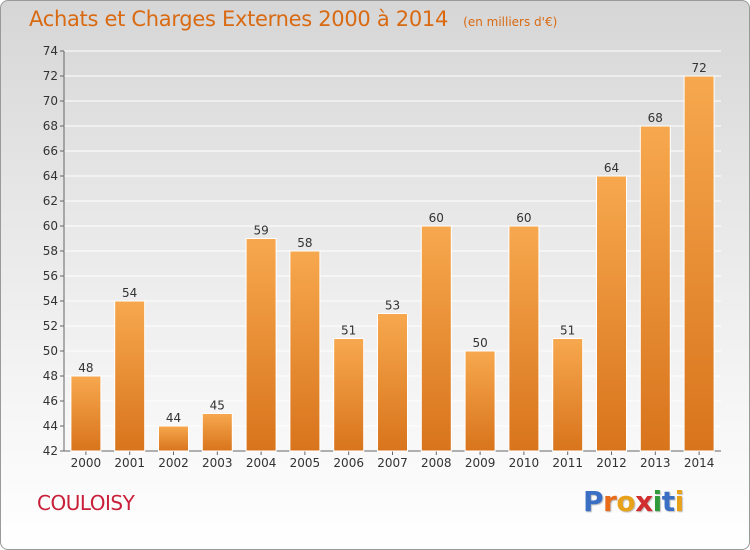 Image resolution: width=750 pixels, height=550 pixels. What do you see at coordinates (173, 463) in the screenshot?
I see `x-tick-label: 2002` at bounding box center [173, 463].